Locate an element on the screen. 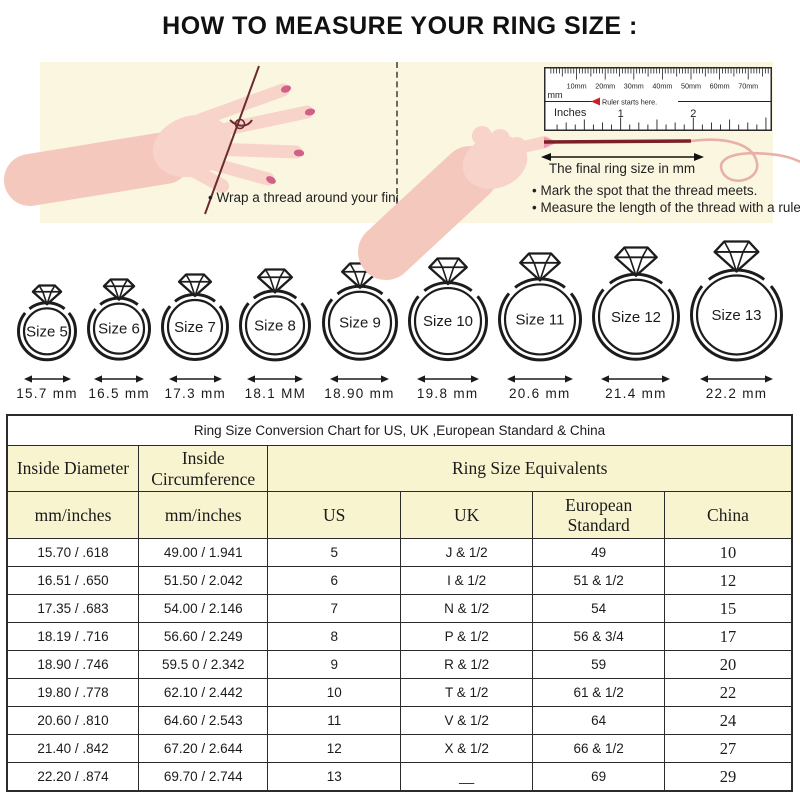  table-cell: 49 is located at coordinates (598, 552).